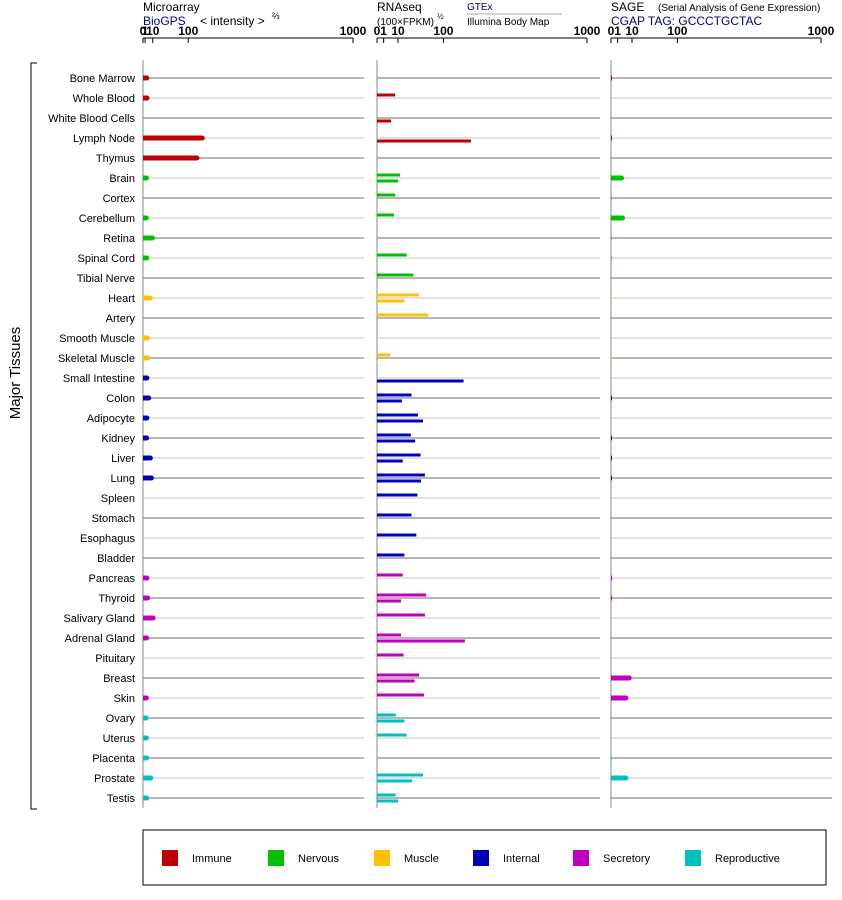 This screenshot has height=900, width=842. Describe the element at coordinates (421, 859) in the screenshot. I see `legend-label-muscle: Muscle` at that location.